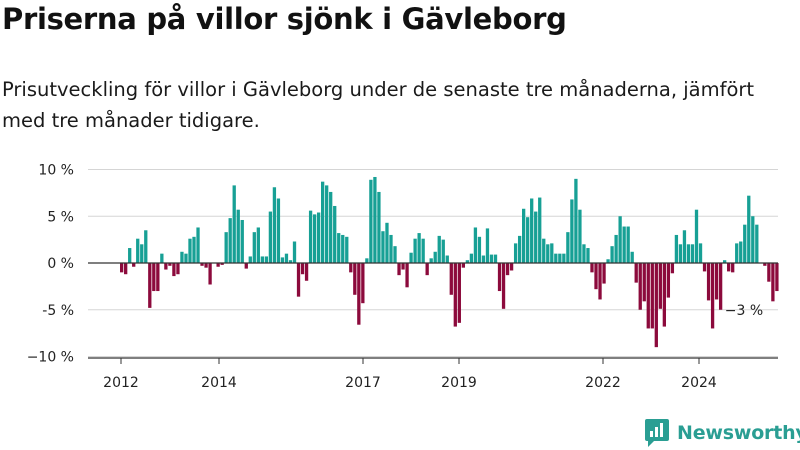 The width and height of the screenshot is (800, 450). I want to click on newsworthy-logo: Newsworthy, so click(722, 433).